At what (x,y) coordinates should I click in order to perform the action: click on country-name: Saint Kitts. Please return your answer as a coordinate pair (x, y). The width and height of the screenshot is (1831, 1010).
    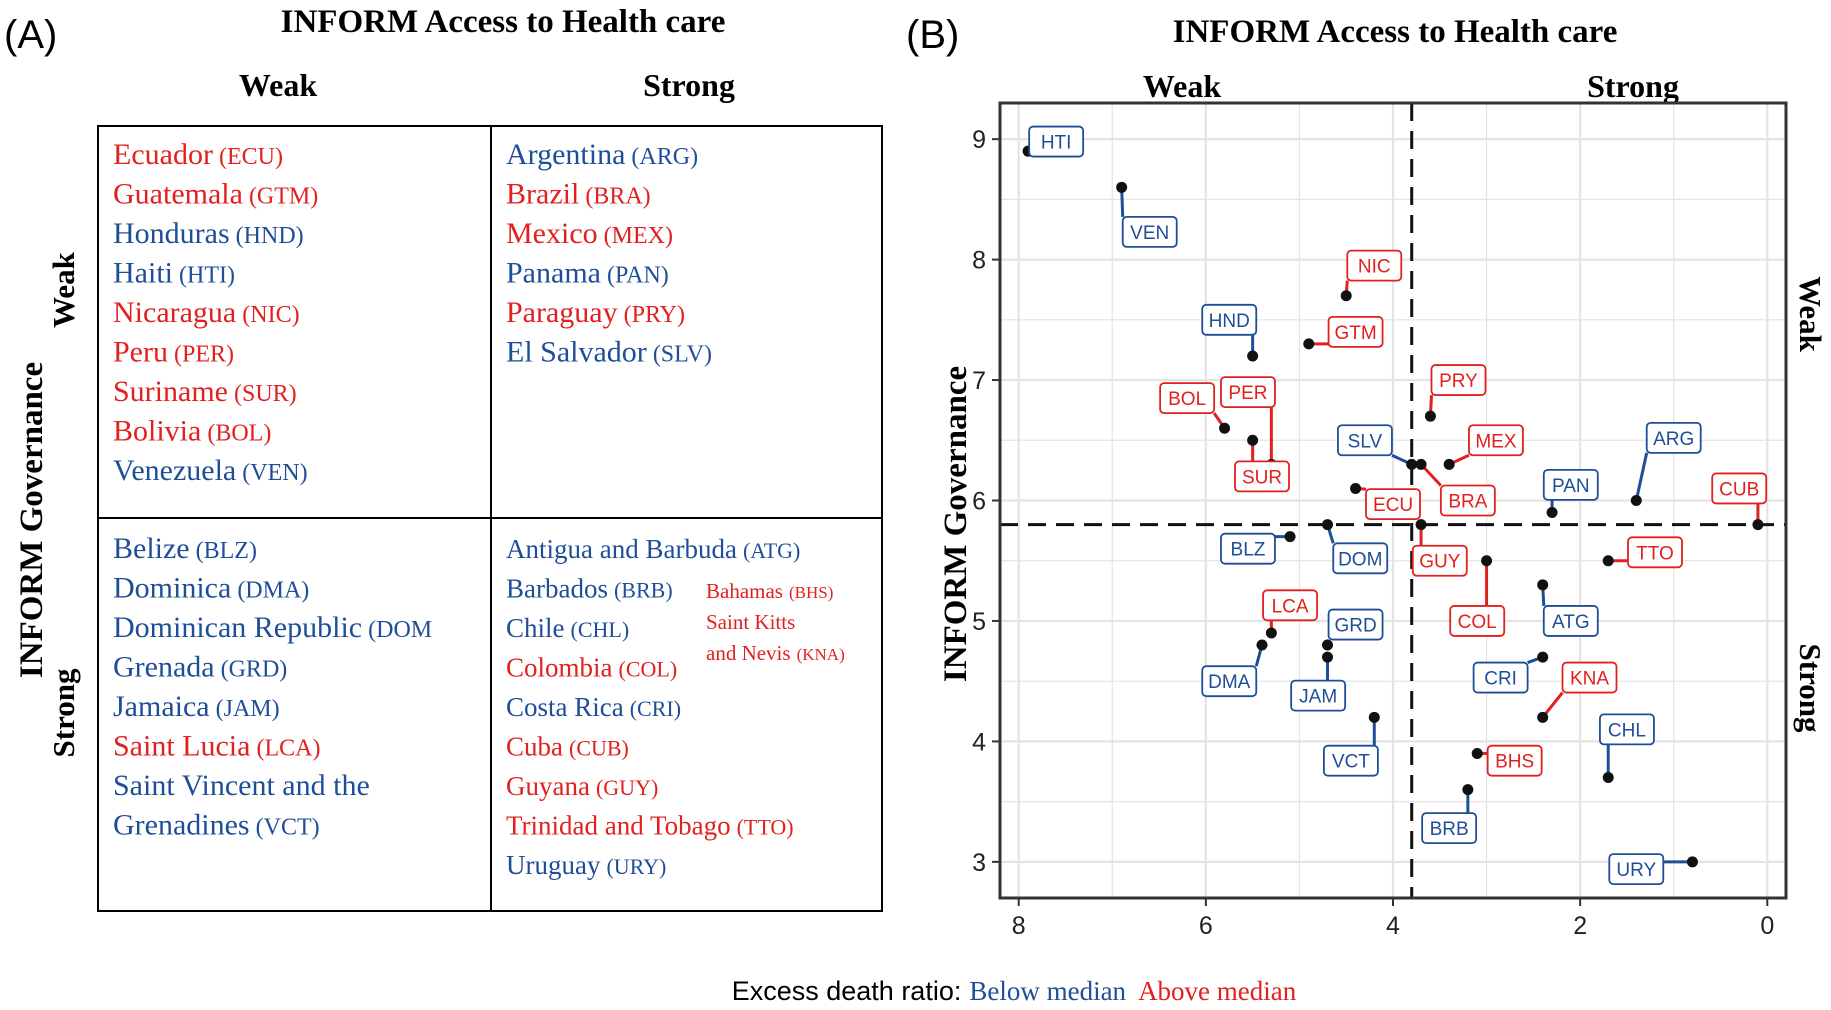
    Looking at the image, I should click on (750, 622).